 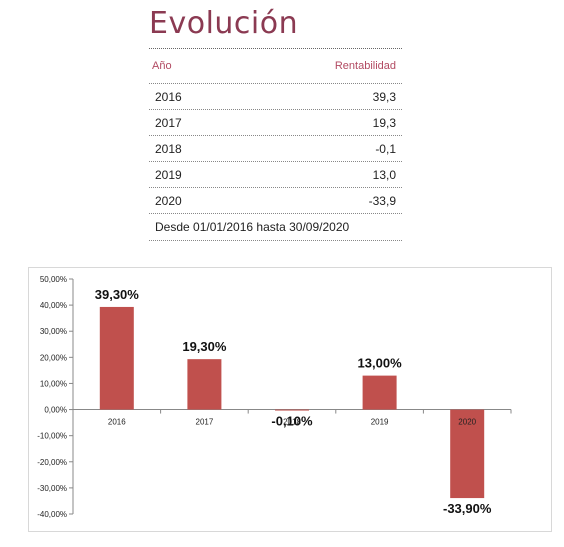 I want to click on x-tick-label: 2020, so click(x=467, y=422).